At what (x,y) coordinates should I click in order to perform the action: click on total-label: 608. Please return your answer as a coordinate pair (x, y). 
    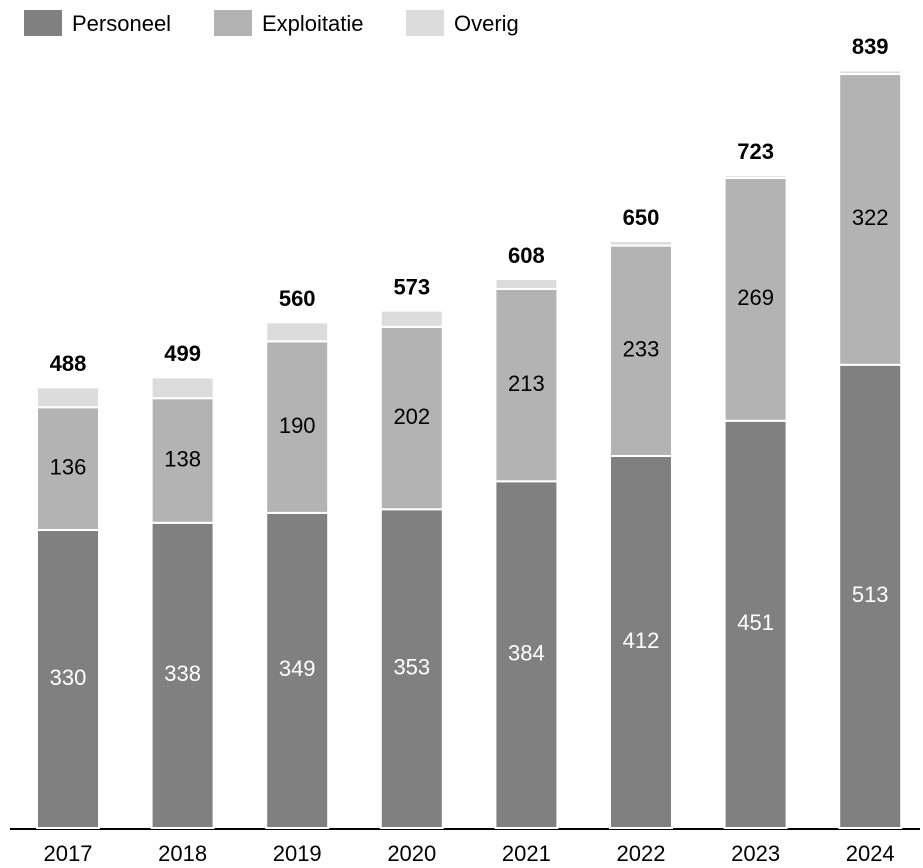
    Looking at the image, I should click on (526, 255).